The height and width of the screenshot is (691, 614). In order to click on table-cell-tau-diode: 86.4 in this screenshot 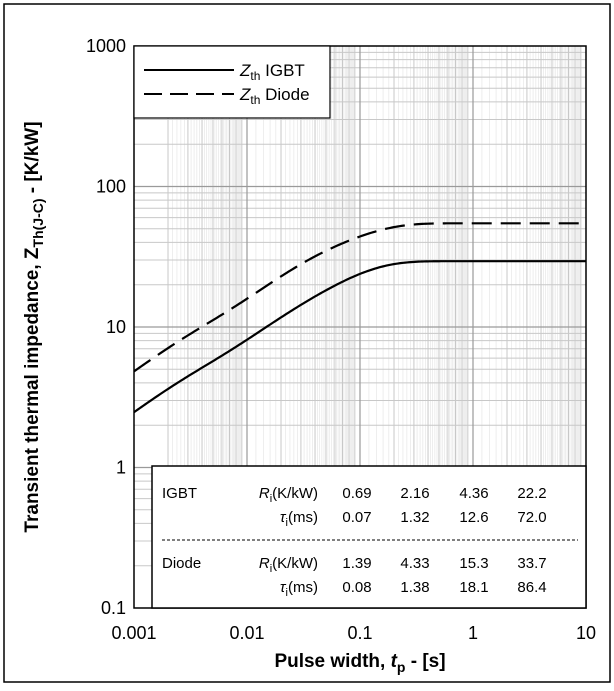, I will do `click(531, 587)`.